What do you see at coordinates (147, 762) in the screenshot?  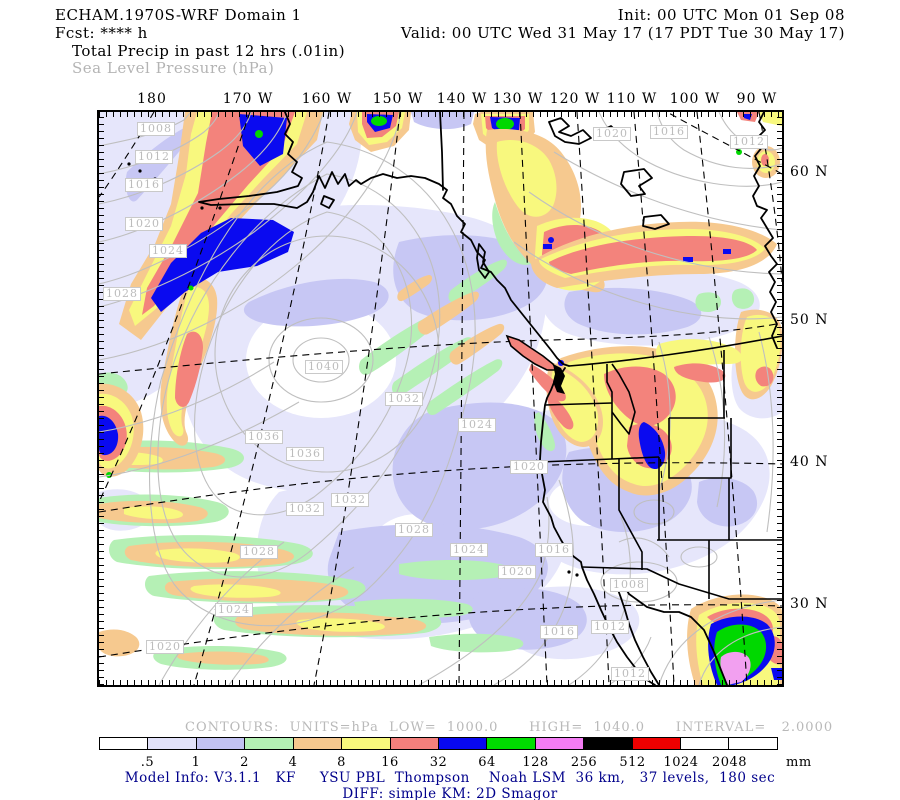 I see `colorbar-label: .5` at bounding box center [147, 762].